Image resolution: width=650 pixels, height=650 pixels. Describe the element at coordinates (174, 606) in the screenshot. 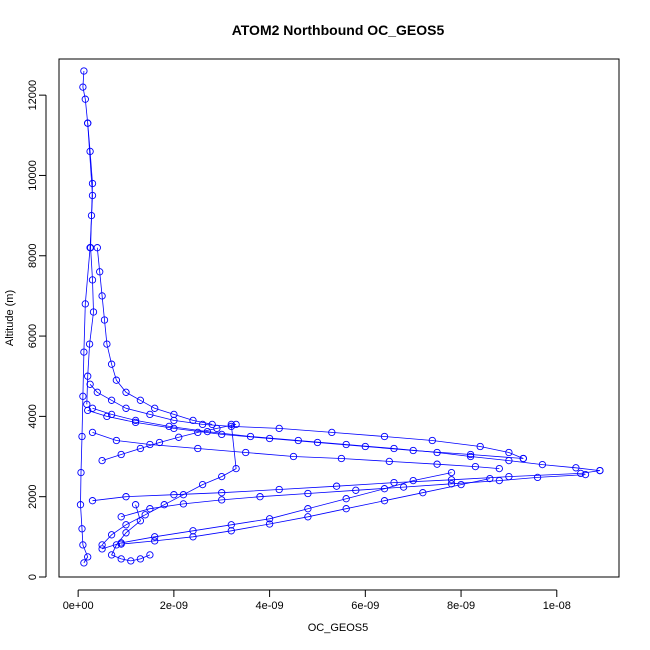

I see `x-tick-label: 2e-09` at that location.